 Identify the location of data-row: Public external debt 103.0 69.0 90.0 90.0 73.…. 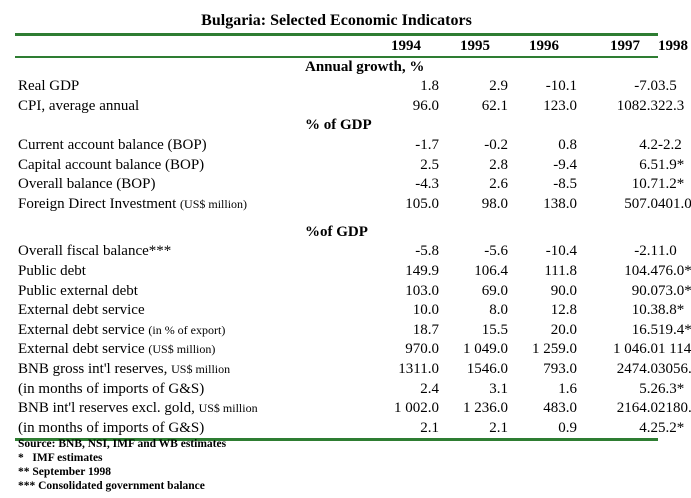
(353, 292).